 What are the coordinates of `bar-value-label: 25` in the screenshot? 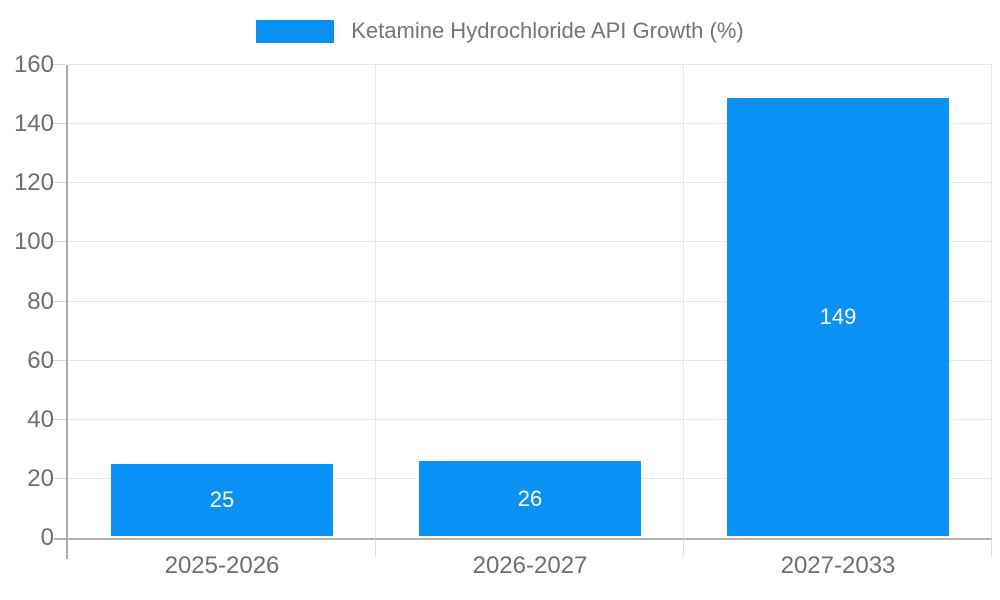 It's located at (222, 500).